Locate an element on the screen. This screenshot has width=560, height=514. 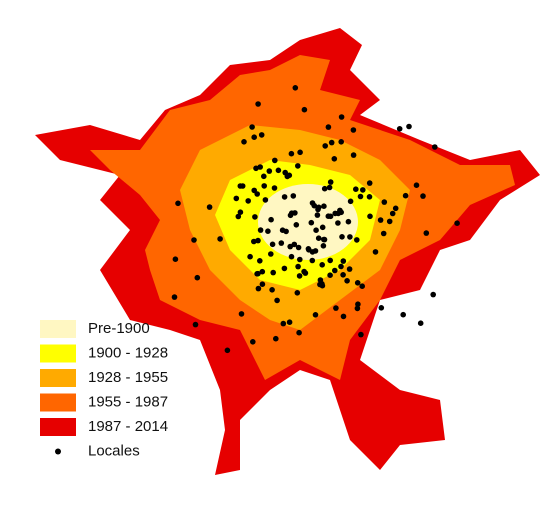
legend-dot is located at coordinates (58, 451).